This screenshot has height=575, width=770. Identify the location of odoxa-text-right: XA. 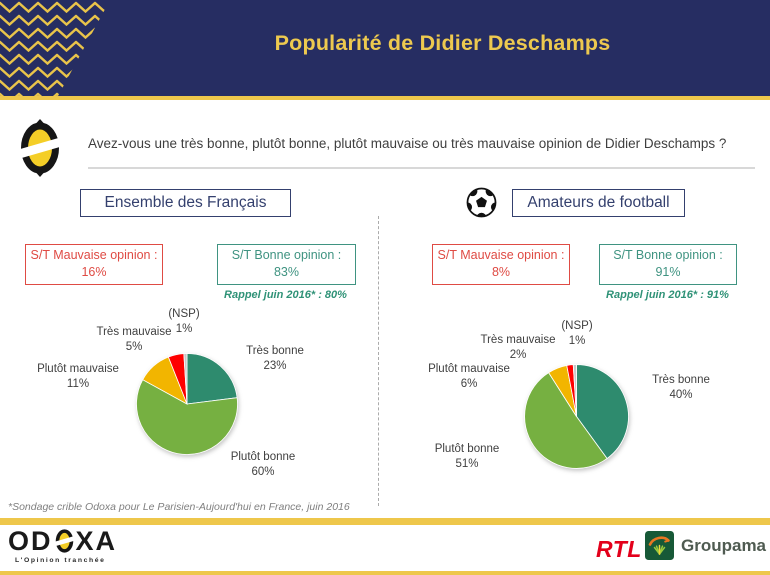
(96, 541).